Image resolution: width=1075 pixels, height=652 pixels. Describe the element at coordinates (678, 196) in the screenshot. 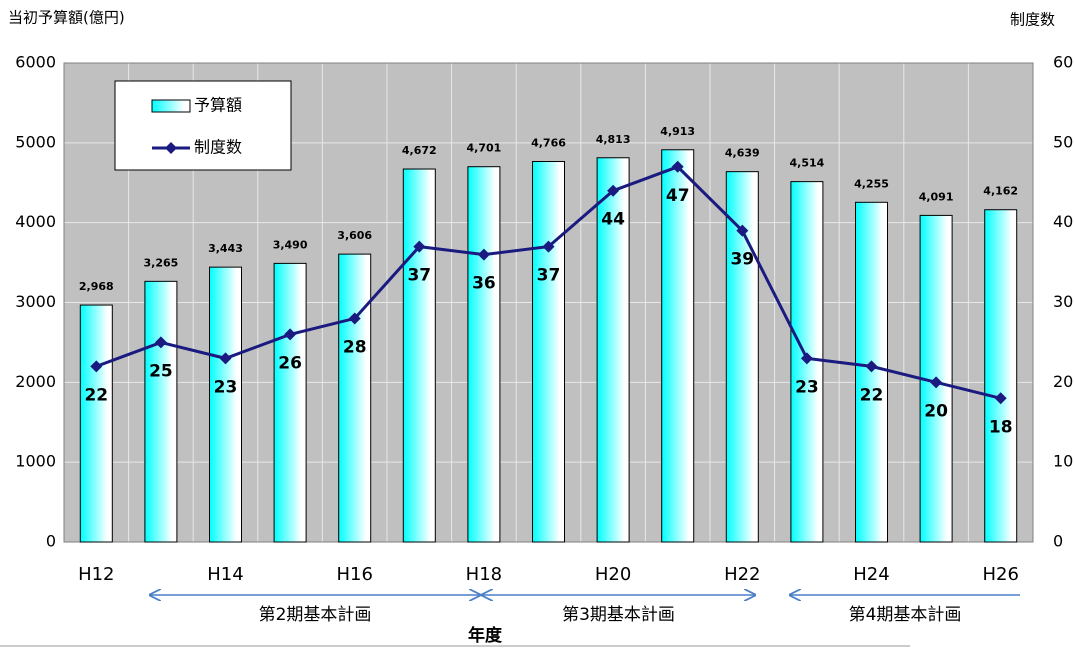

I see `line-value-label: 47` at that location.